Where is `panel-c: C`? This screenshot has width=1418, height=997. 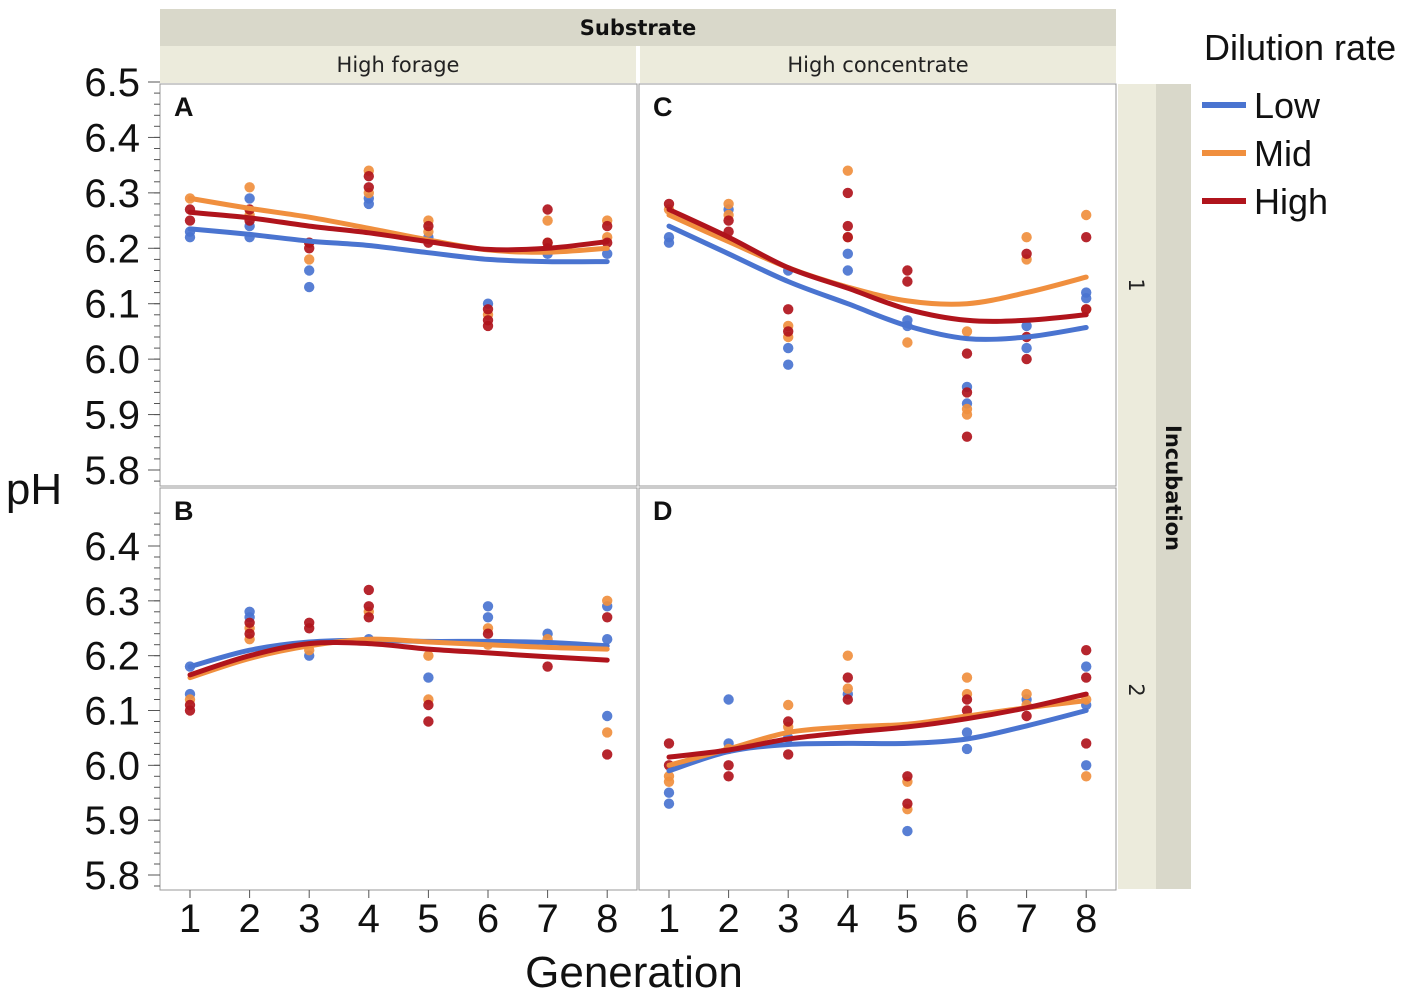
panel-c: C is located at coordinates (877, 285).